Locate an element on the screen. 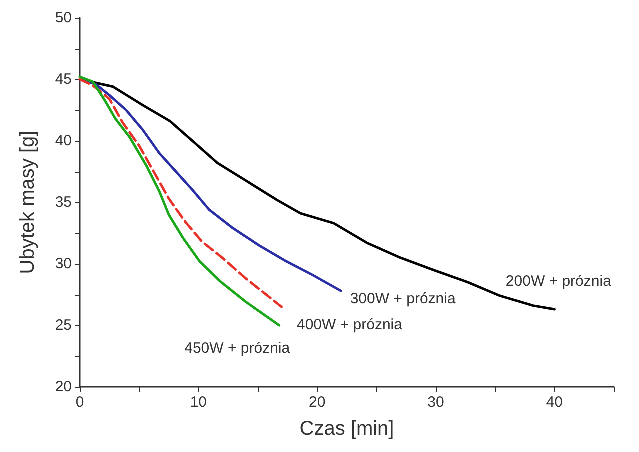 This screenshot has width=639, height=452. series-label: 200W + próznia is located at coordinates (559, 281).